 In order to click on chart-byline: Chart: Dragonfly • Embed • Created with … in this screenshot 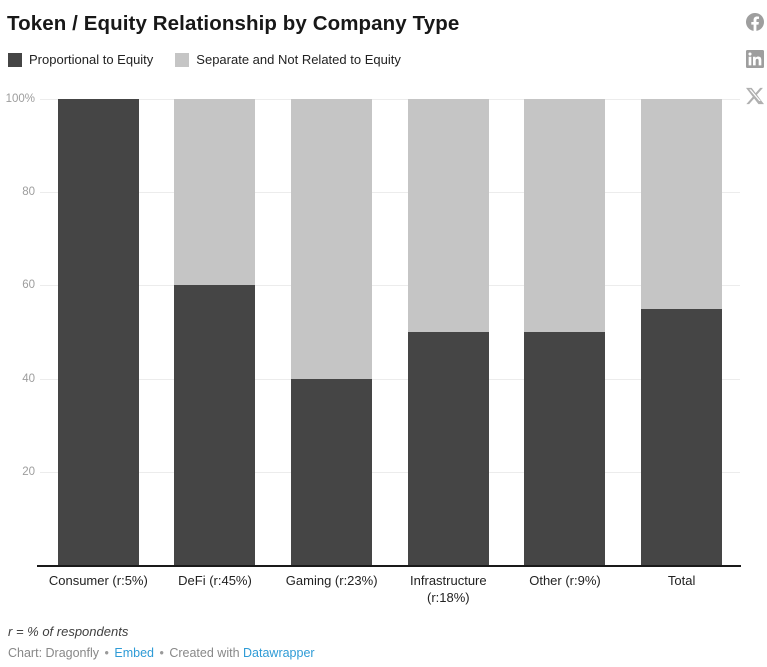, I will do `click(161, 653)`.